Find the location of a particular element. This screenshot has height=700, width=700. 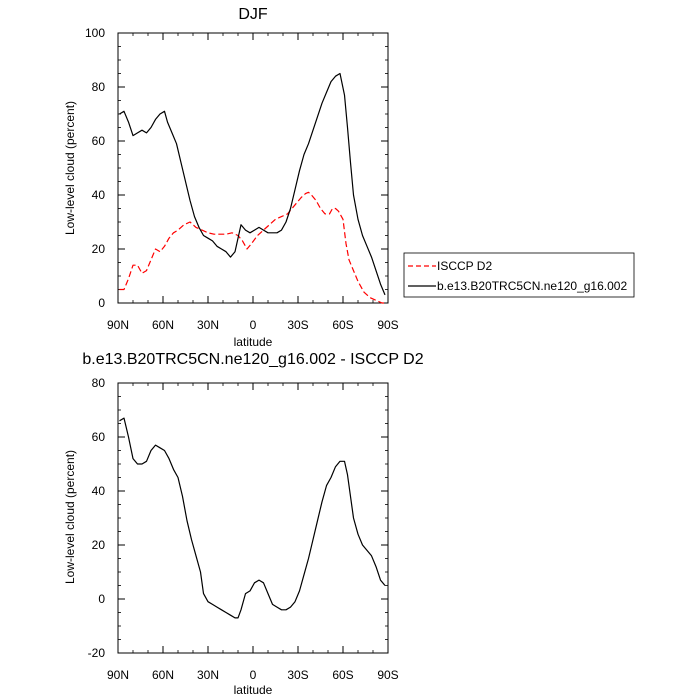

bottom-y-tick-label: -20 is located at coordinates (97, 653).